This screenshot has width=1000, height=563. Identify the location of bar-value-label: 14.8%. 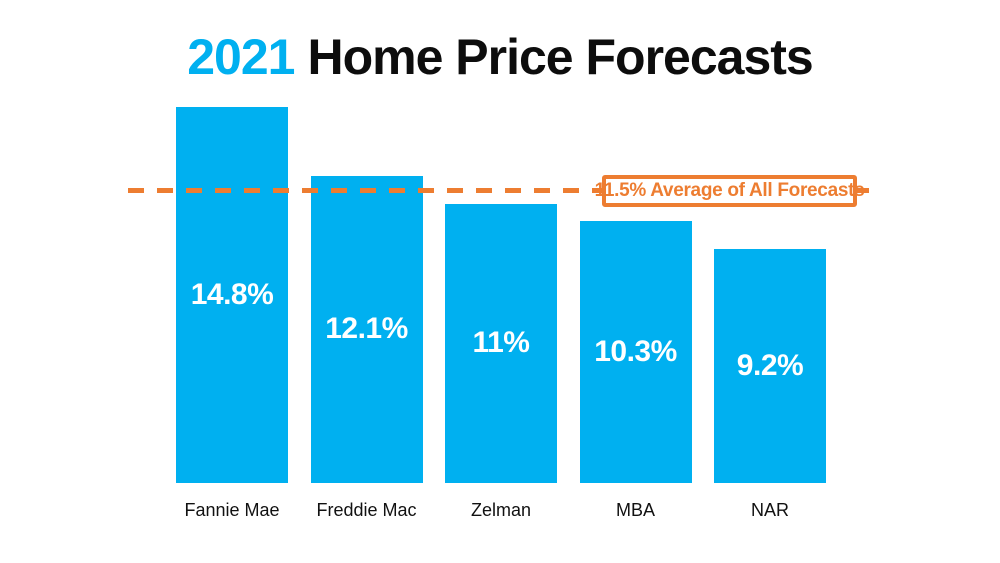
(232, 295).